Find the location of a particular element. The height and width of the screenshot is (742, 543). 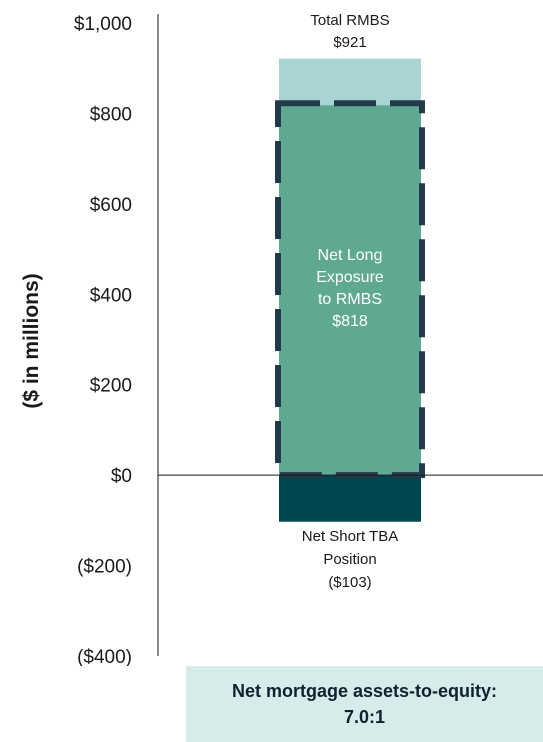

y-tick-label: ($400) is located at coordinates (104, 656).